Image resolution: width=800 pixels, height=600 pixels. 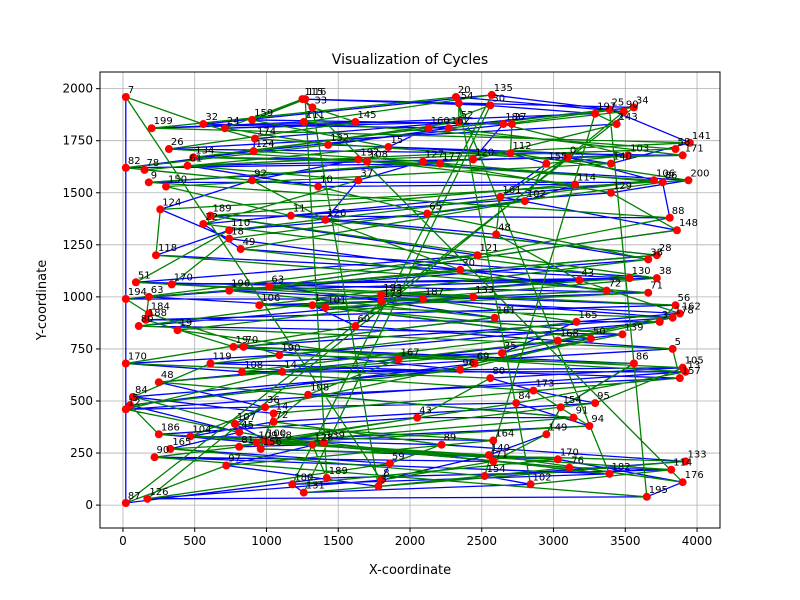 I want to click on node-label: 174, so click(x=266, y=132).